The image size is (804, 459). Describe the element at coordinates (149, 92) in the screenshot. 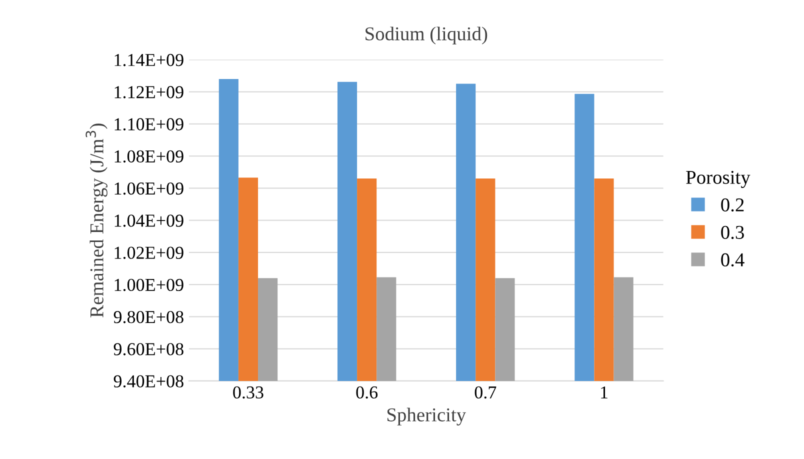

I see `y-tick-label: 1.12E+09` at that location.